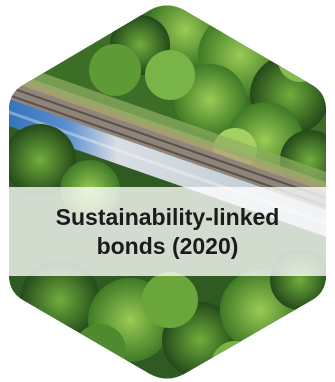 Image resolution: width=335 pixels, height=382 pixels. What do you see at coordinates (167, 217) in the screenshot?
I see `caption-line-1: Sustainability-linked` at bounding box center [167, 217].